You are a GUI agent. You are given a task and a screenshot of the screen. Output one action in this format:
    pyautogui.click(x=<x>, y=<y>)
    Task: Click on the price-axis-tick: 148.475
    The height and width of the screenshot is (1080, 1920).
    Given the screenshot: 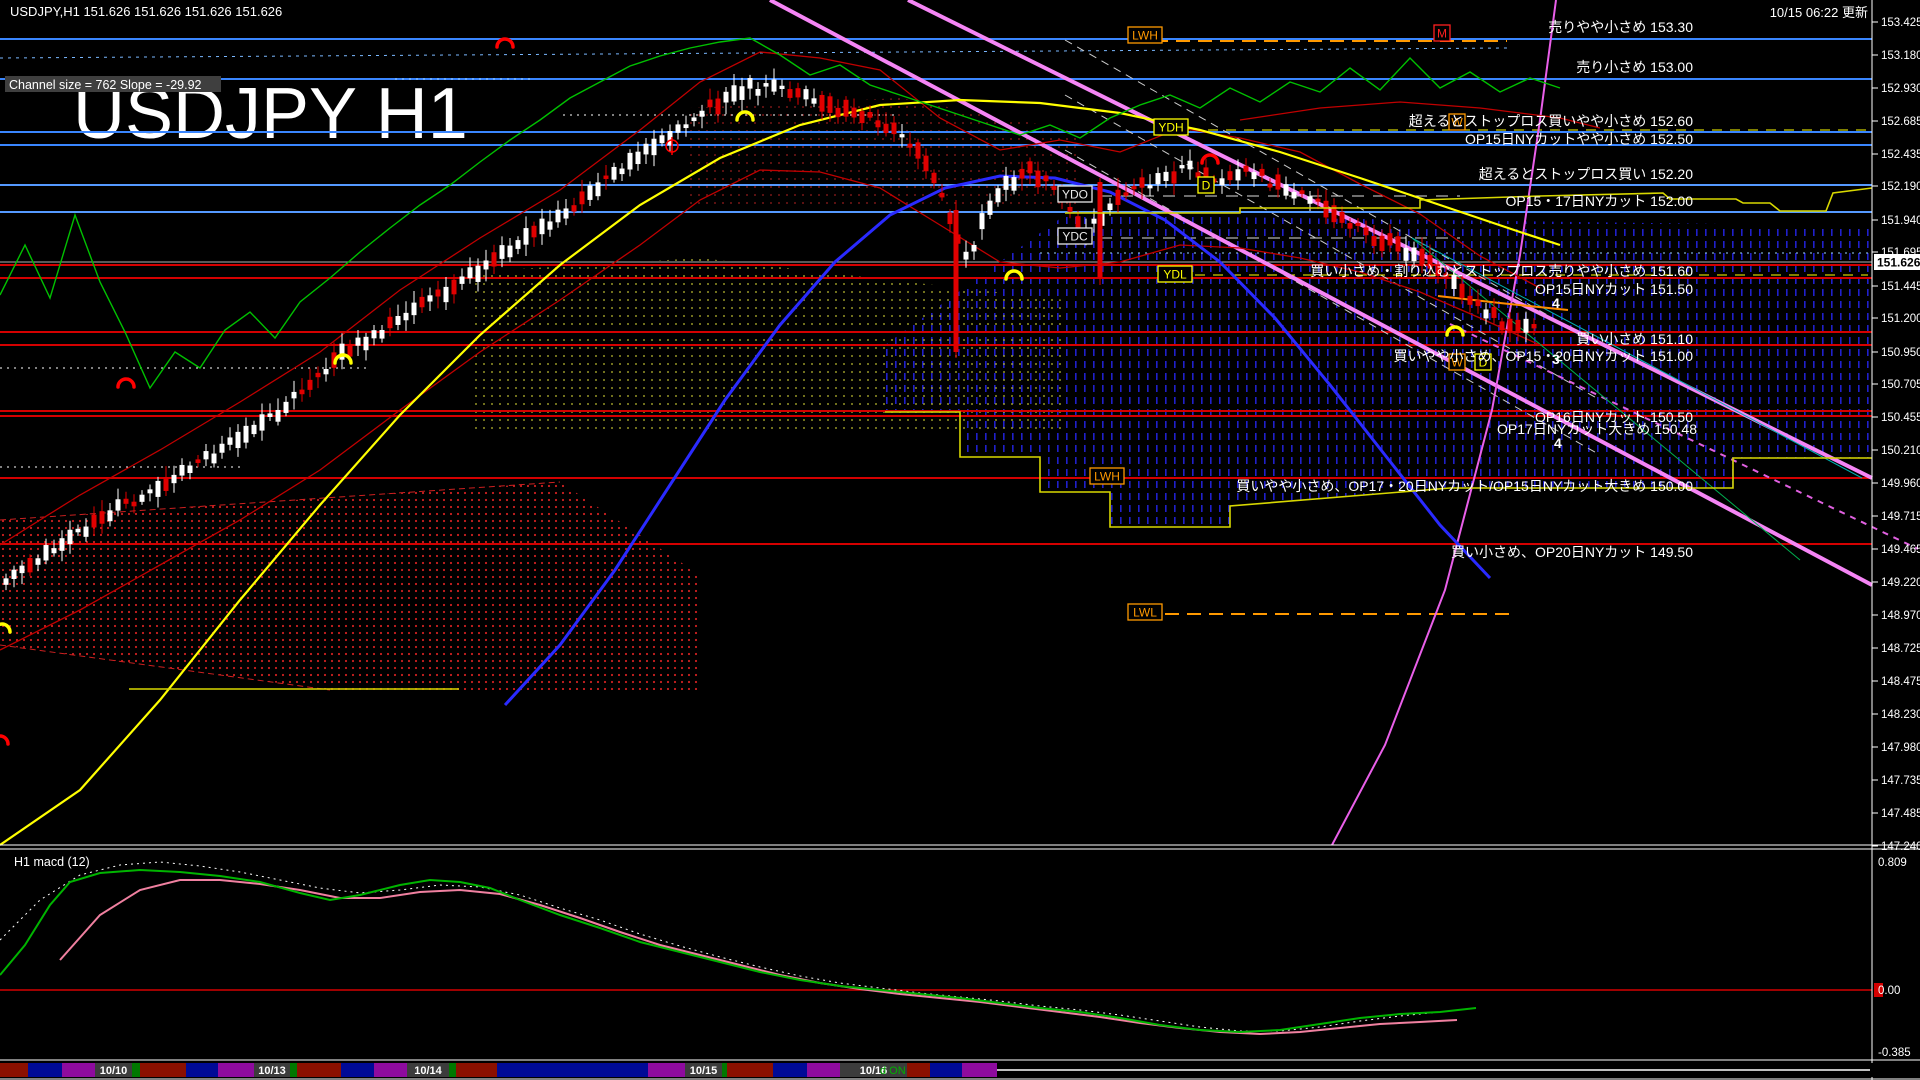 What is the action you would take?
    pyautogui.click(x=1900, y=682)
    